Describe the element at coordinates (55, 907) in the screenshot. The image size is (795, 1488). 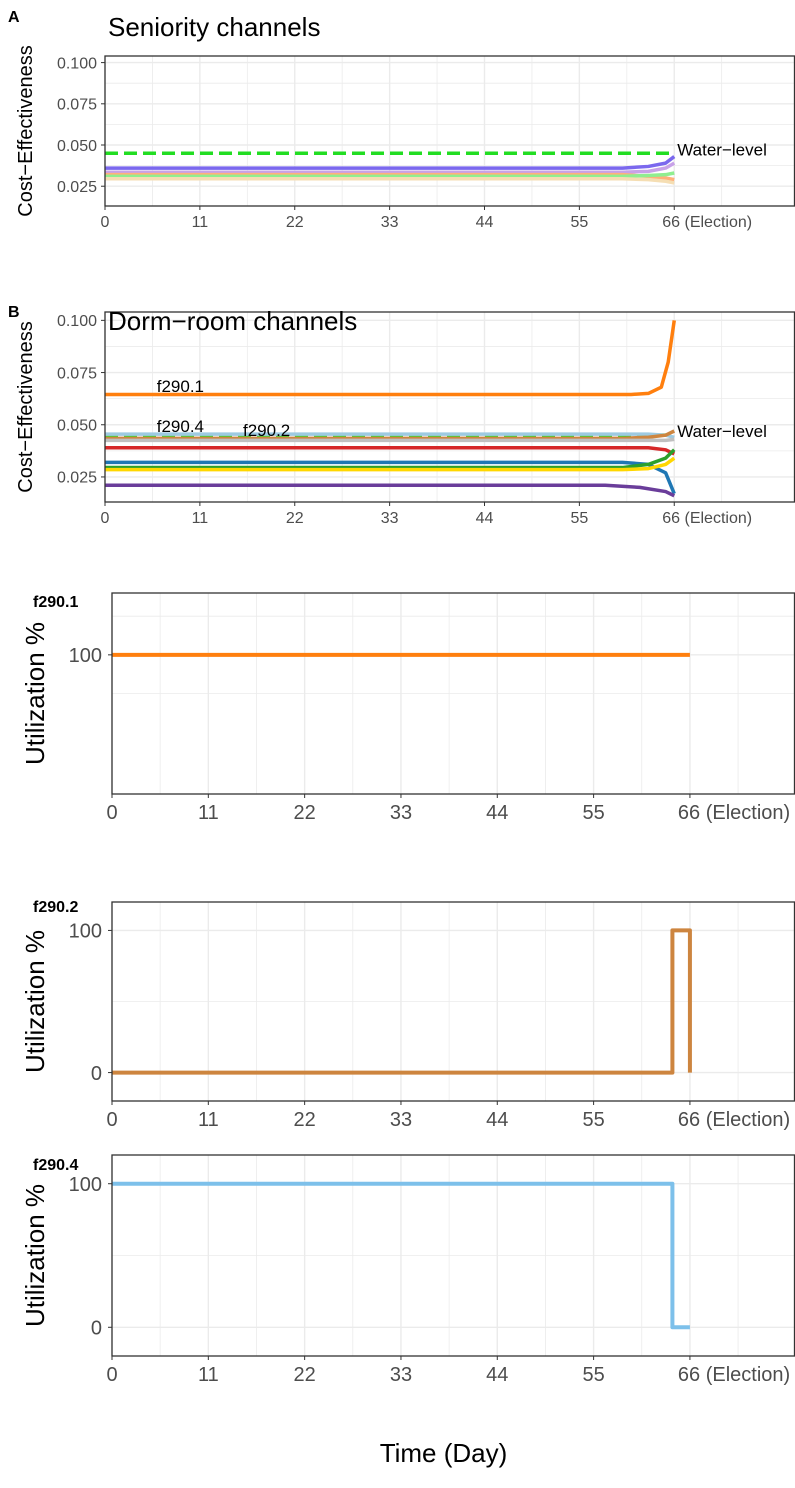
I see `panel-tag: f290.2` at that location.